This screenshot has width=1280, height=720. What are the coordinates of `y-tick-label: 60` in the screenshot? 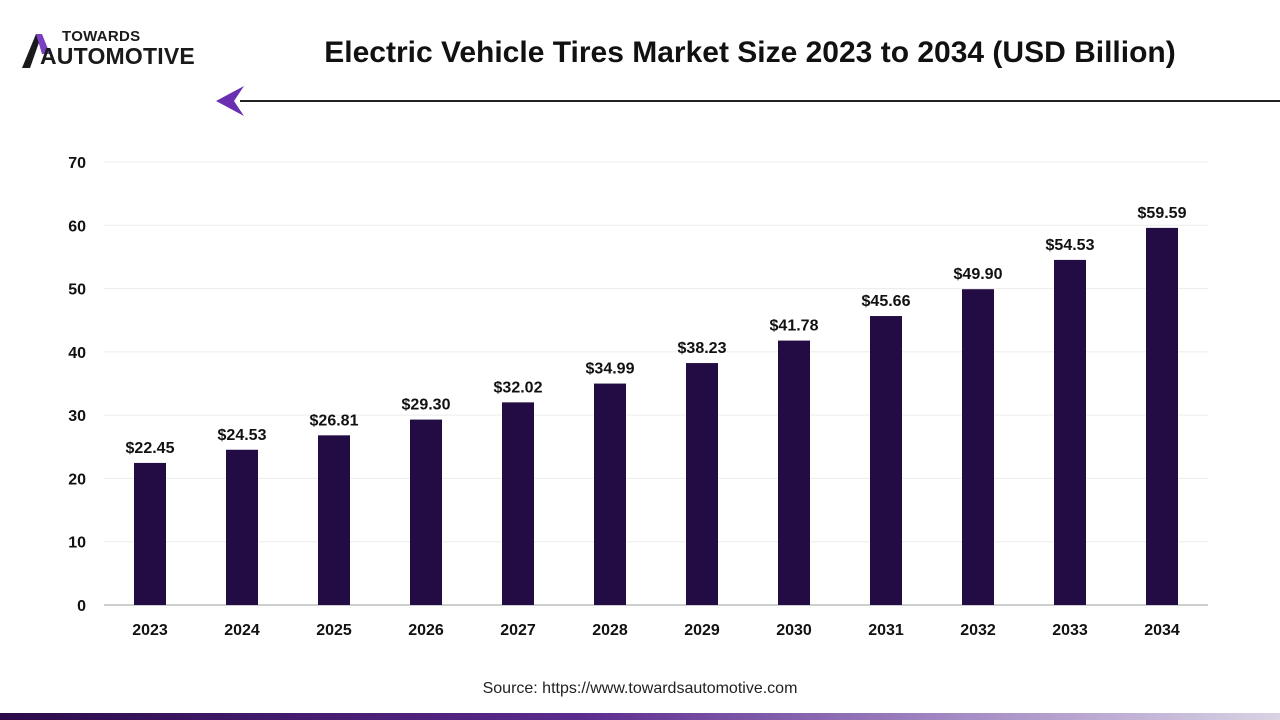 It's located at (77, 226).